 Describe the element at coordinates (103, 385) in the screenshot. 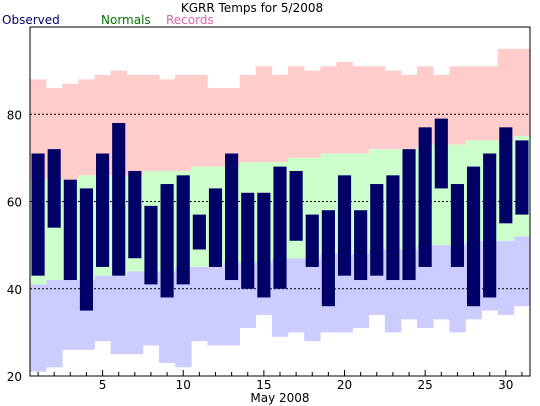

I see `x-tick-label: 5` at that location.